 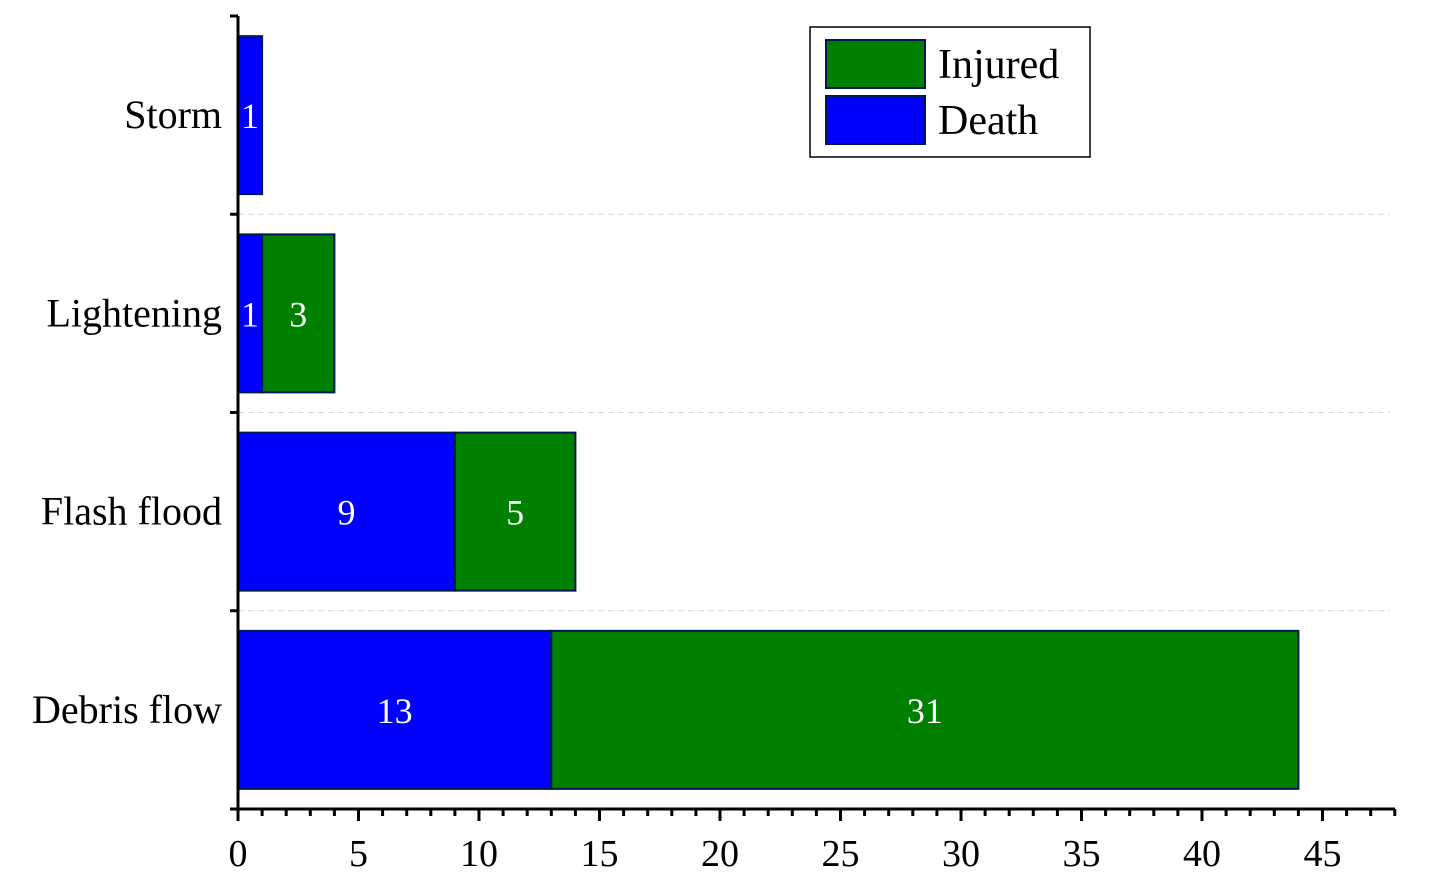 I want to click on data-label: 31, so click(x=925, y=711).